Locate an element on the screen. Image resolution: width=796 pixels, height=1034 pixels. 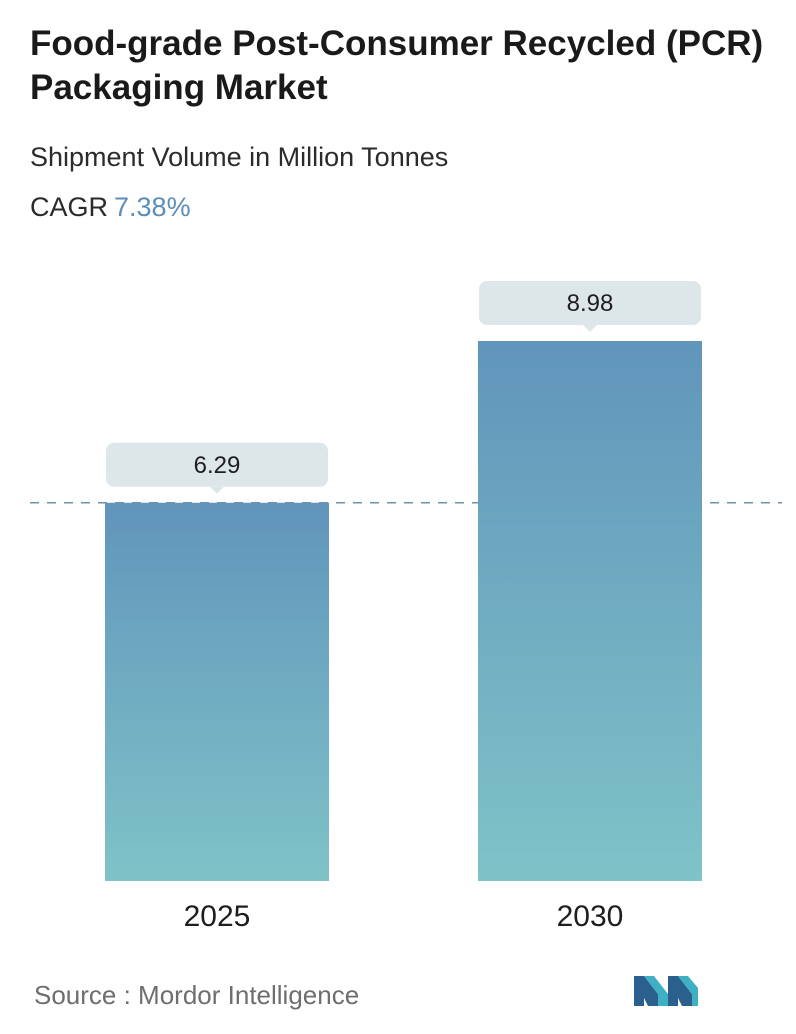
x-tick-label: 2030 is located at coordinates (590, 916).